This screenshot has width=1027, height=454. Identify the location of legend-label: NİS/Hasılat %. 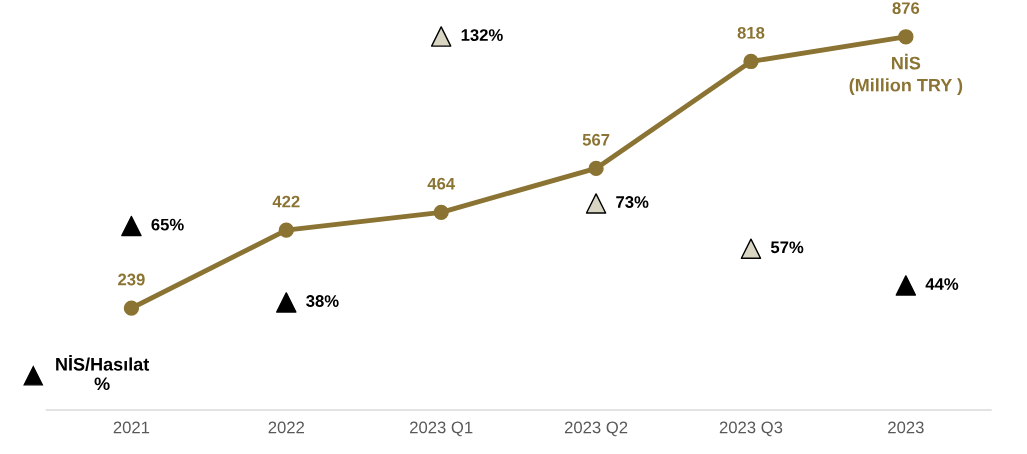
(103, 373).